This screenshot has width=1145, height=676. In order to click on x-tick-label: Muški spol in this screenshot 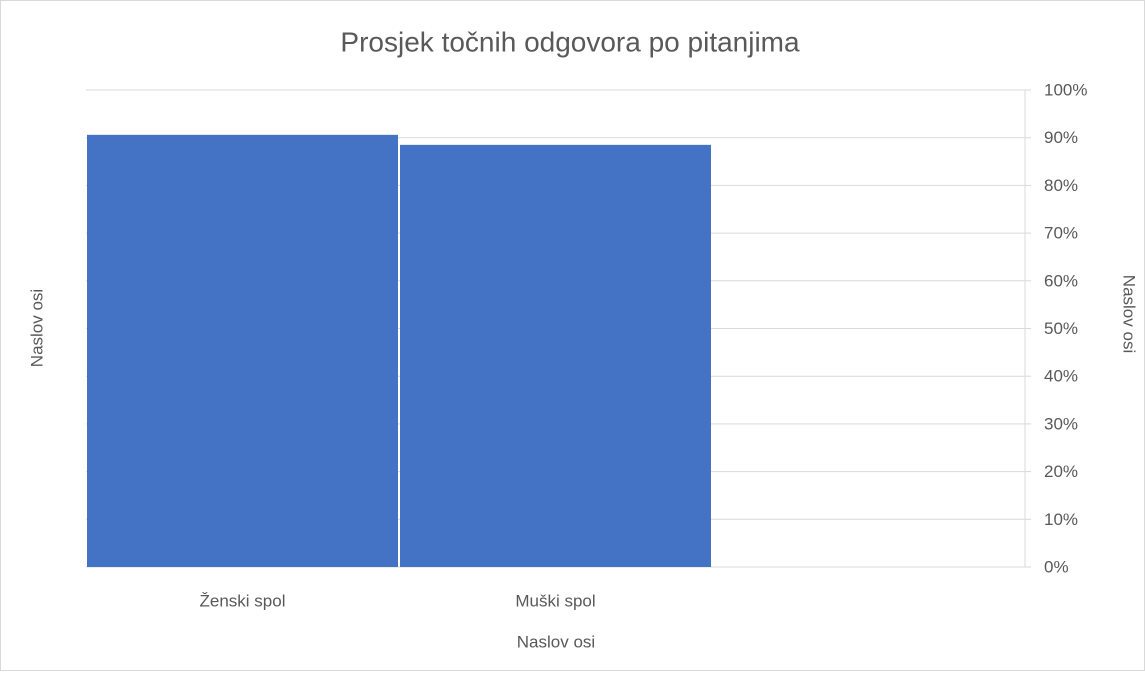, I will do `click(555, 600)`.